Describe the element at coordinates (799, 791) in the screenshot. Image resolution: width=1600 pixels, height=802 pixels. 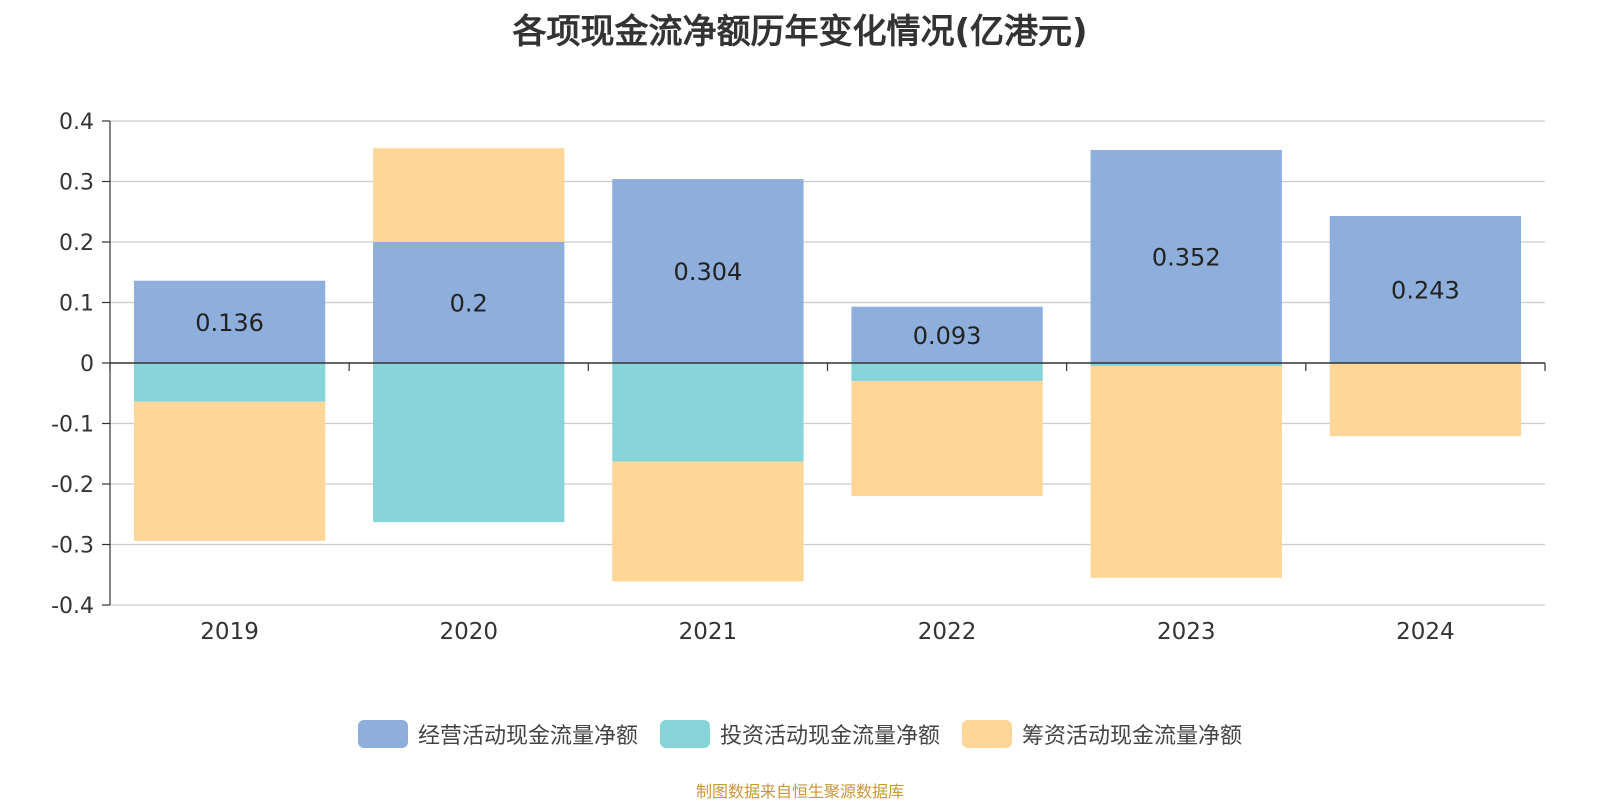
I see `source-note: 制图数据来自恒生聚源数据库` at that location.